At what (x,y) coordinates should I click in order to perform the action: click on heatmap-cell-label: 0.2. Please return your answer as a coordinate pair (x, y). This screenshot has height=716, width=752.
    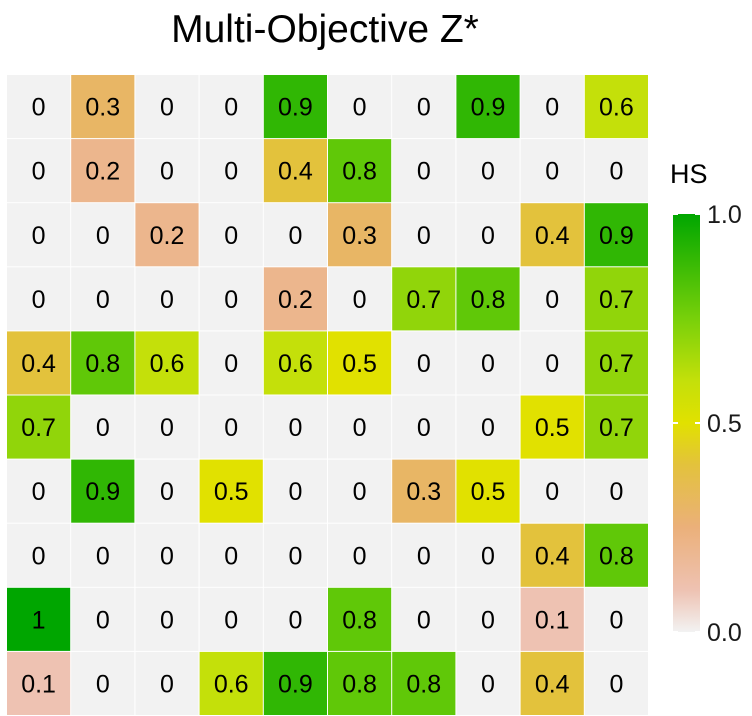
    Looking at the image, I should click on (167, 236).